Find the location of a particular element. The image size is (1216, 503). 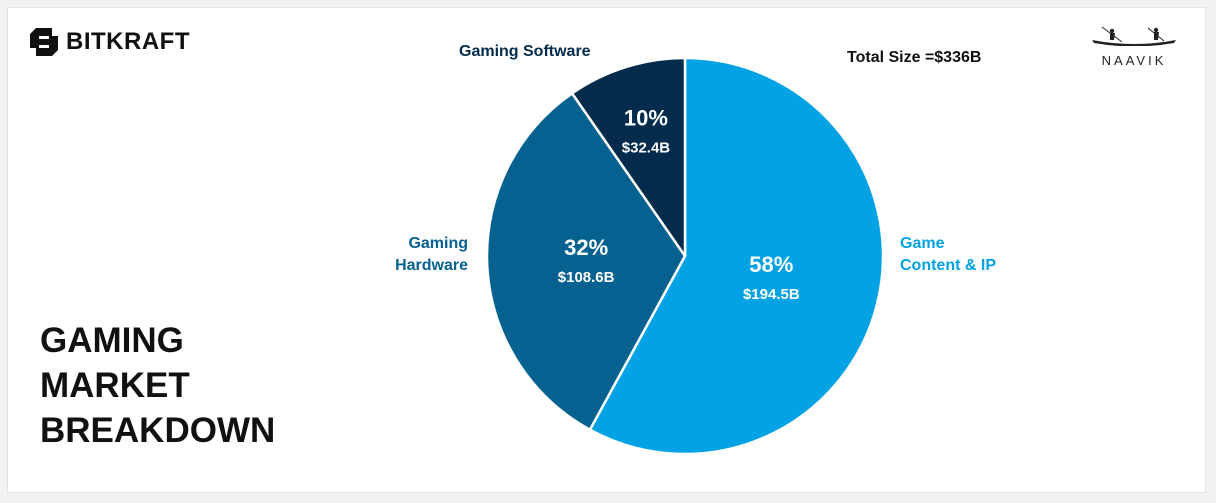

brand-name: BITKRAFT is located at coordinates (128, 41).